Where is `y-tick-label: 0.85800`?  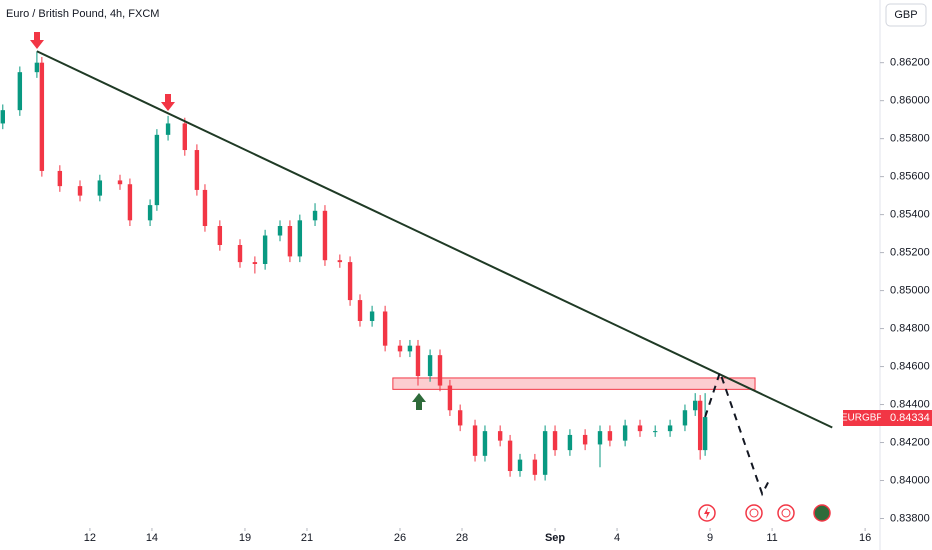
y-tick-label: 0.85800 is located at coordinates (910, 139).